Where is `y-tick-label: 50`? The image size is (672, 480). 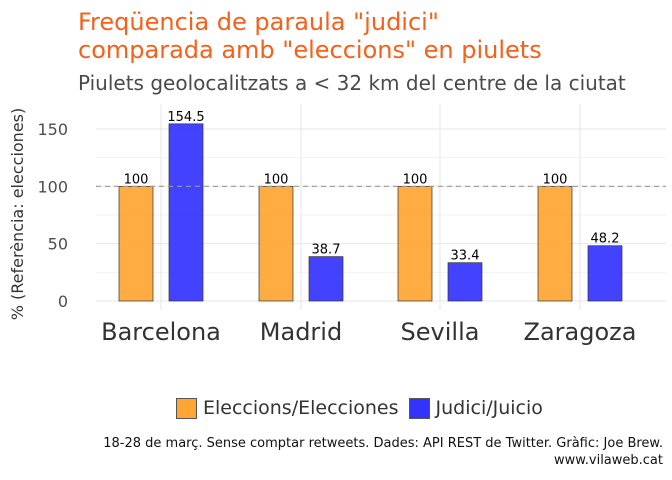
y-tick-label: 50 is located at coordinates (58, 244).